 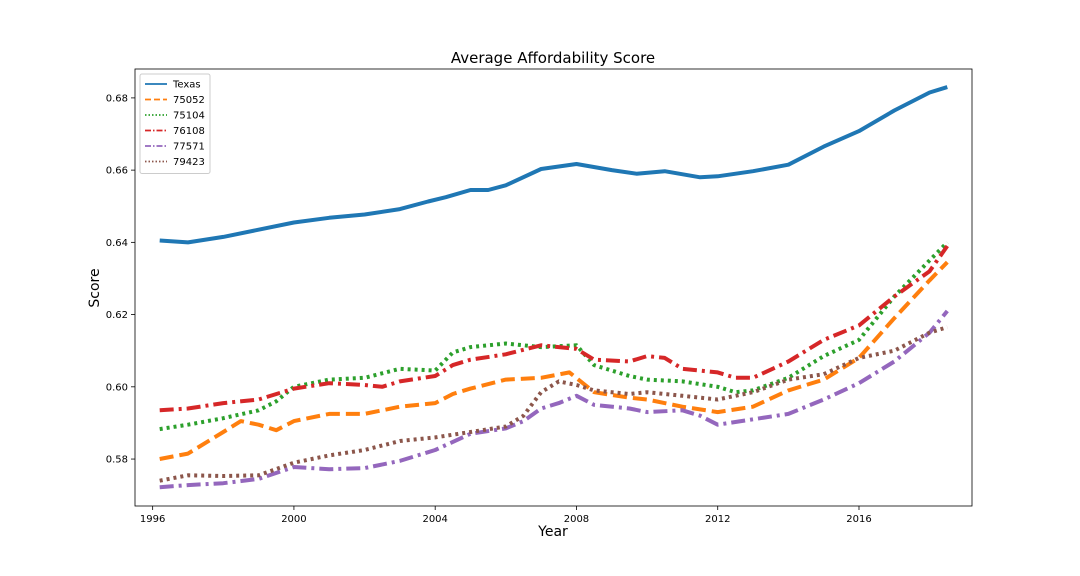 What do you see at coordinates (117, 460) in the screenshot?
I see `y-tick-label: 0.58` at bounding box center [117, 460].